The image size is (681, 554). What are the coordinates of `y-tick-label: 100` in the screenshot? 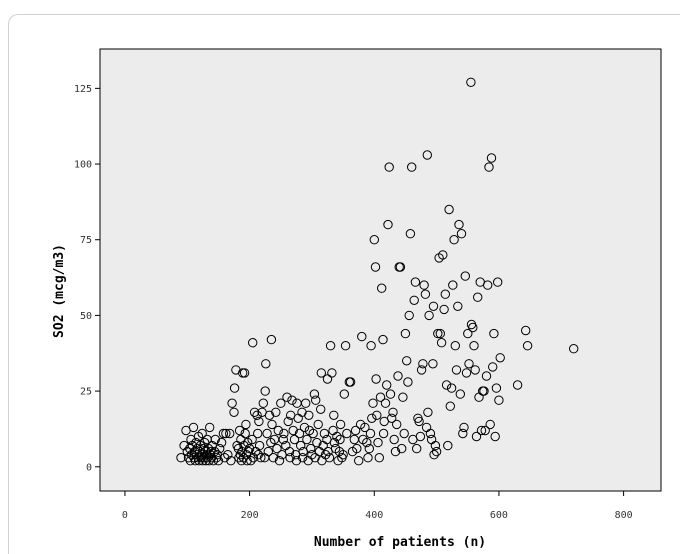 It's located at (83, 165).